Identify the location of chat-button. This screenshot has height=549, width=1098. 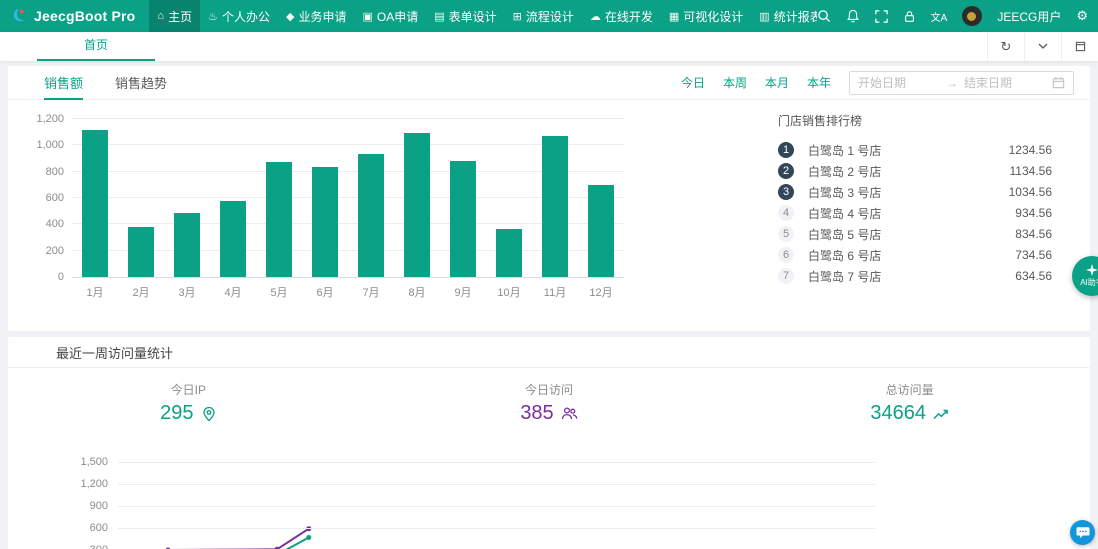
(1082, 532).